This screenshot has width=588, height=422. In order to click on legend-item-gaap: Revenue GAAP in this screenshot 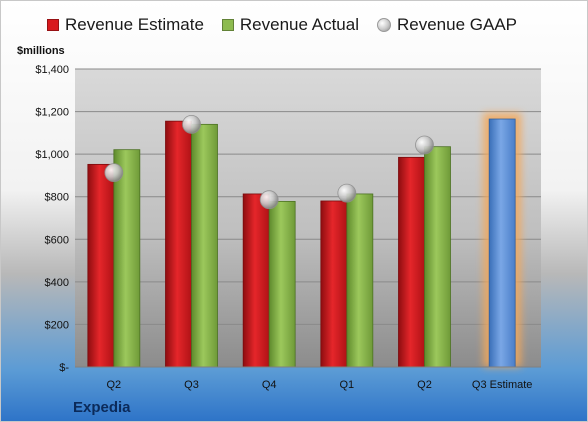, I will do `click(447, 25)`.